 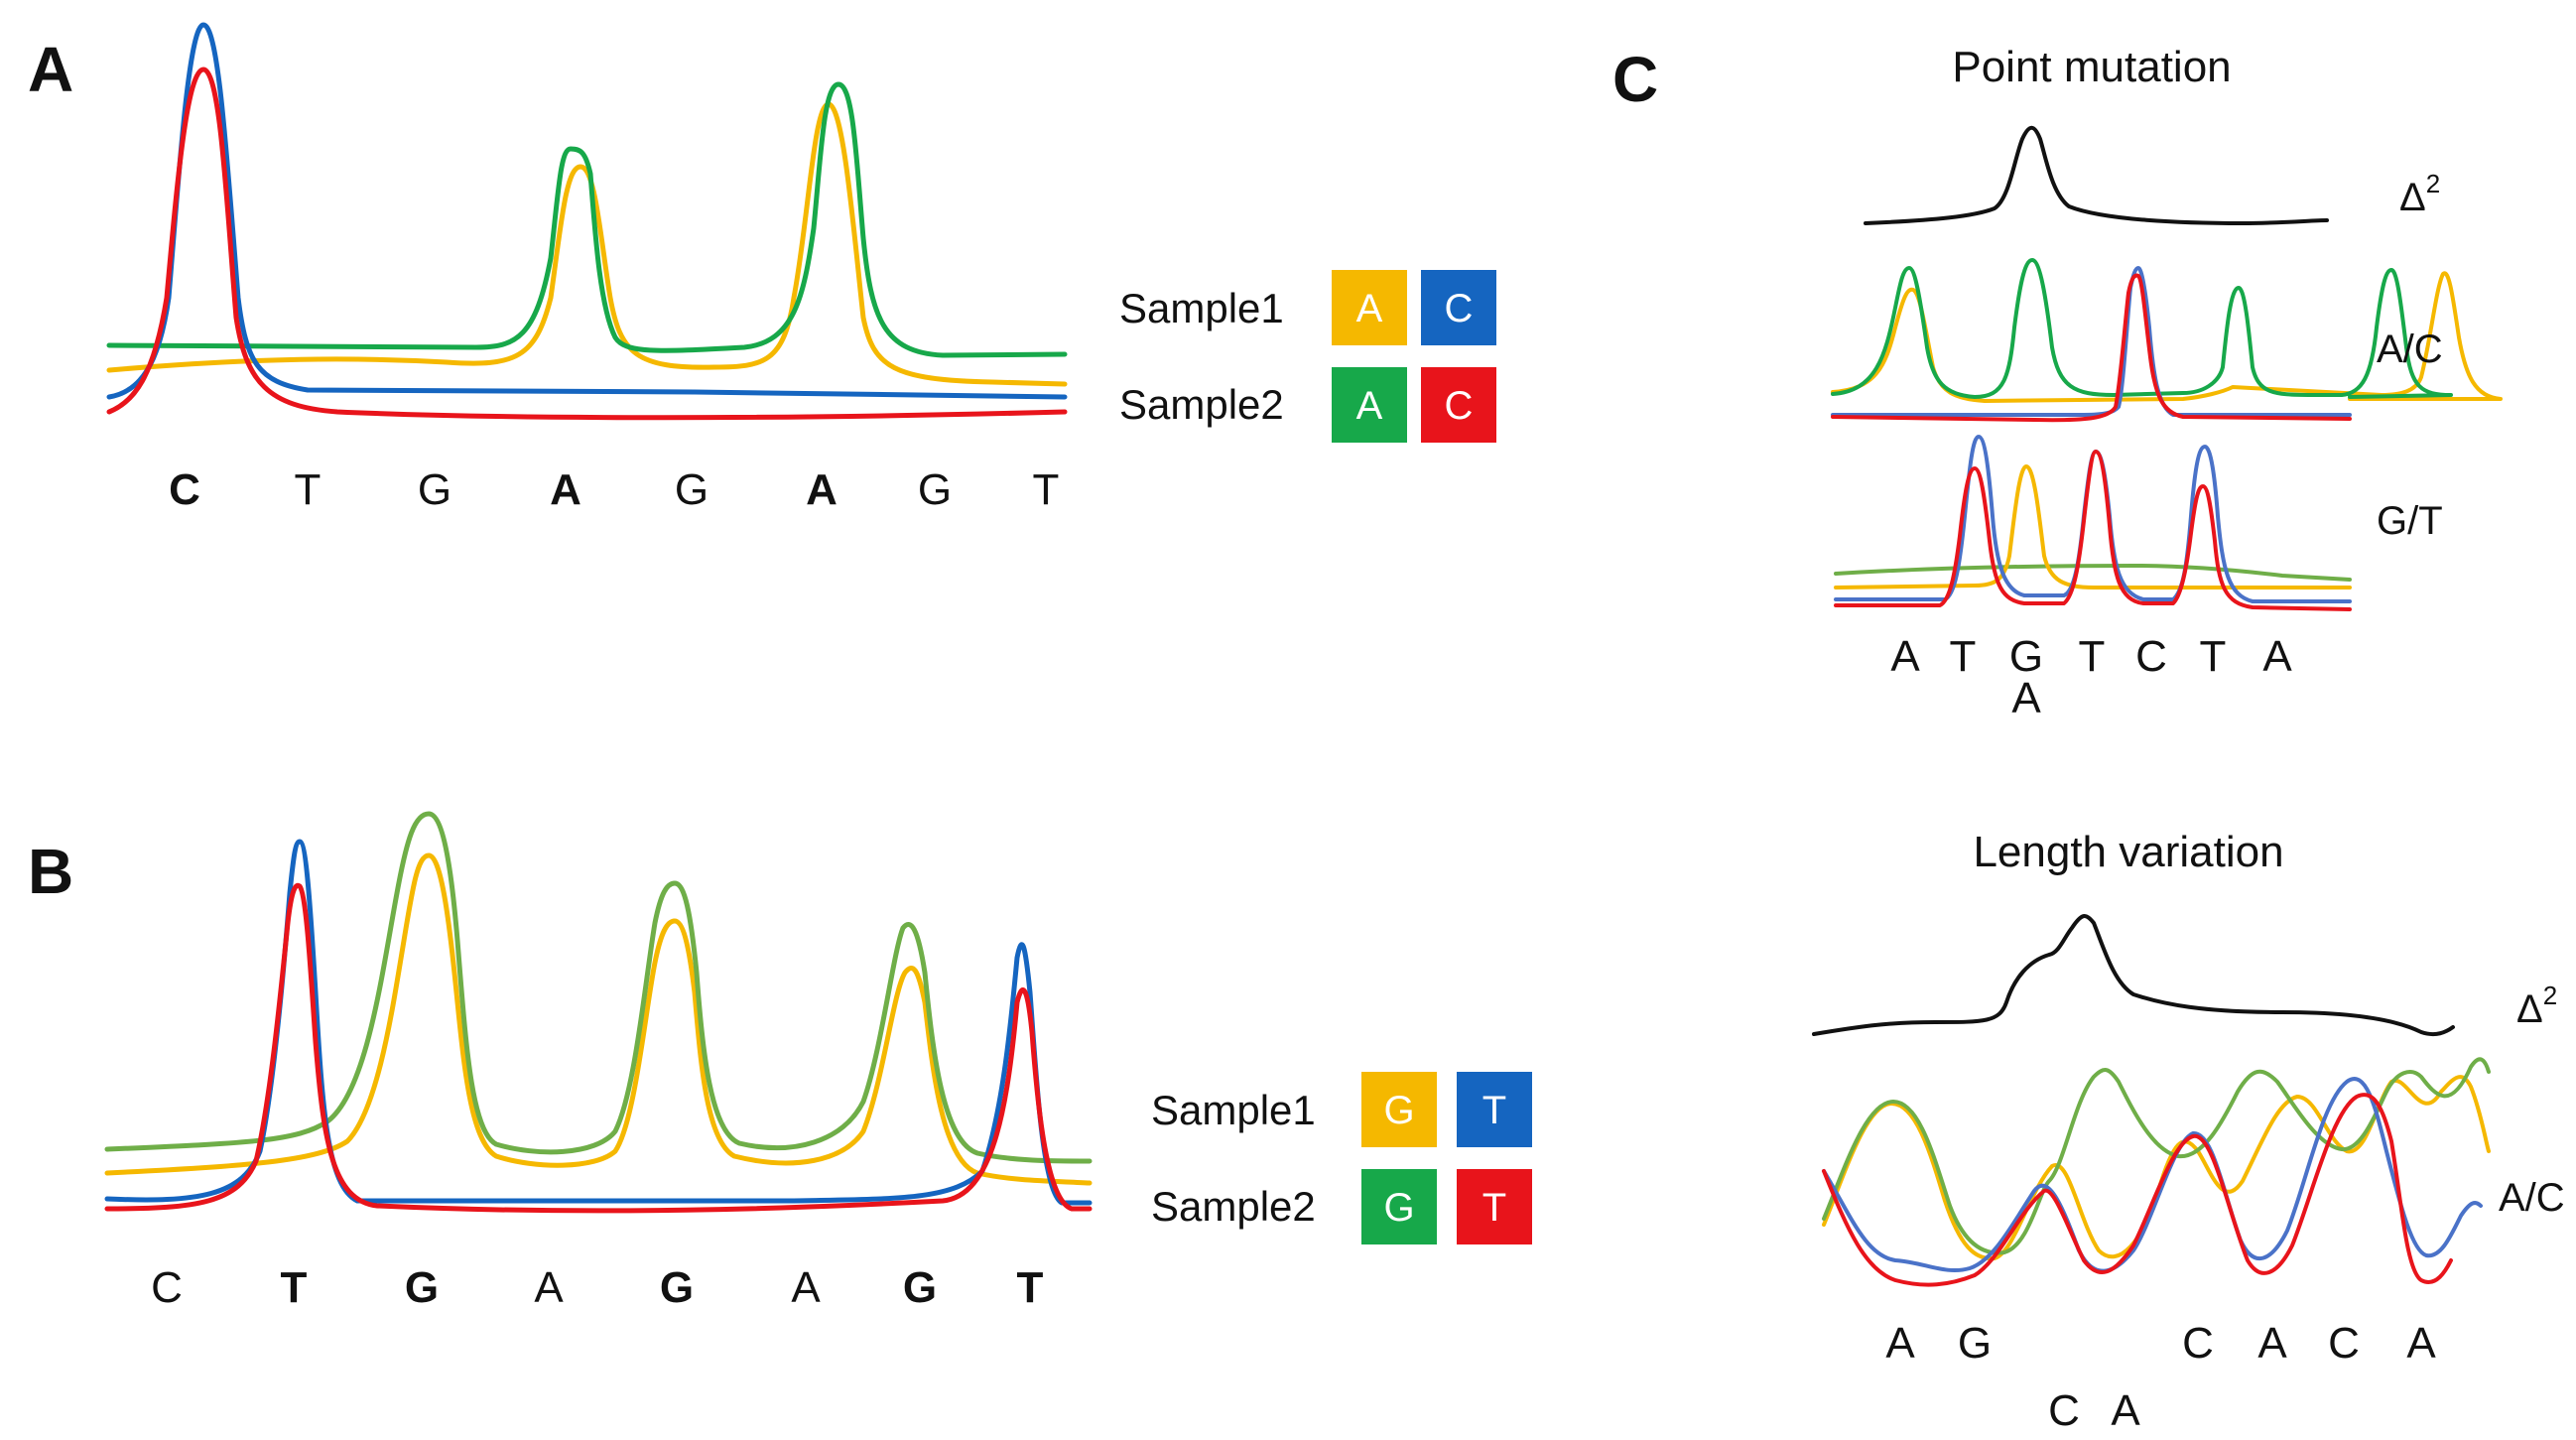 I want to click on panel-a-swatch-sample2-c-label: C, so click(x=1460, y=406).